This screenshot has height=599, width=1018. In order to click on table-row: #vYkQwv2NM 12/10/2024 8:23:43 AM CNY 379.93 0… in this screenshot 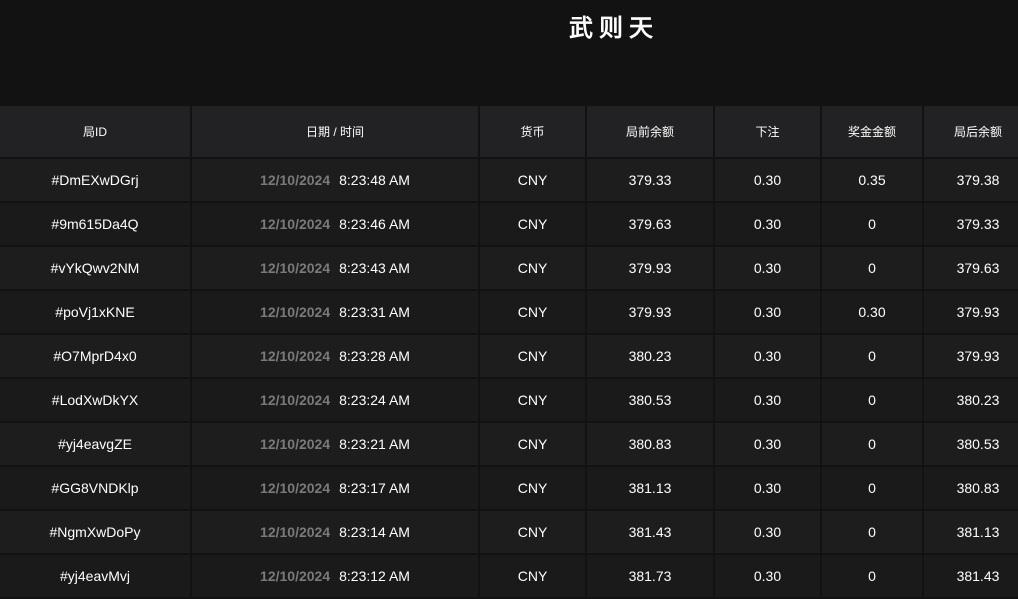, I will do `click(509, 268)`.